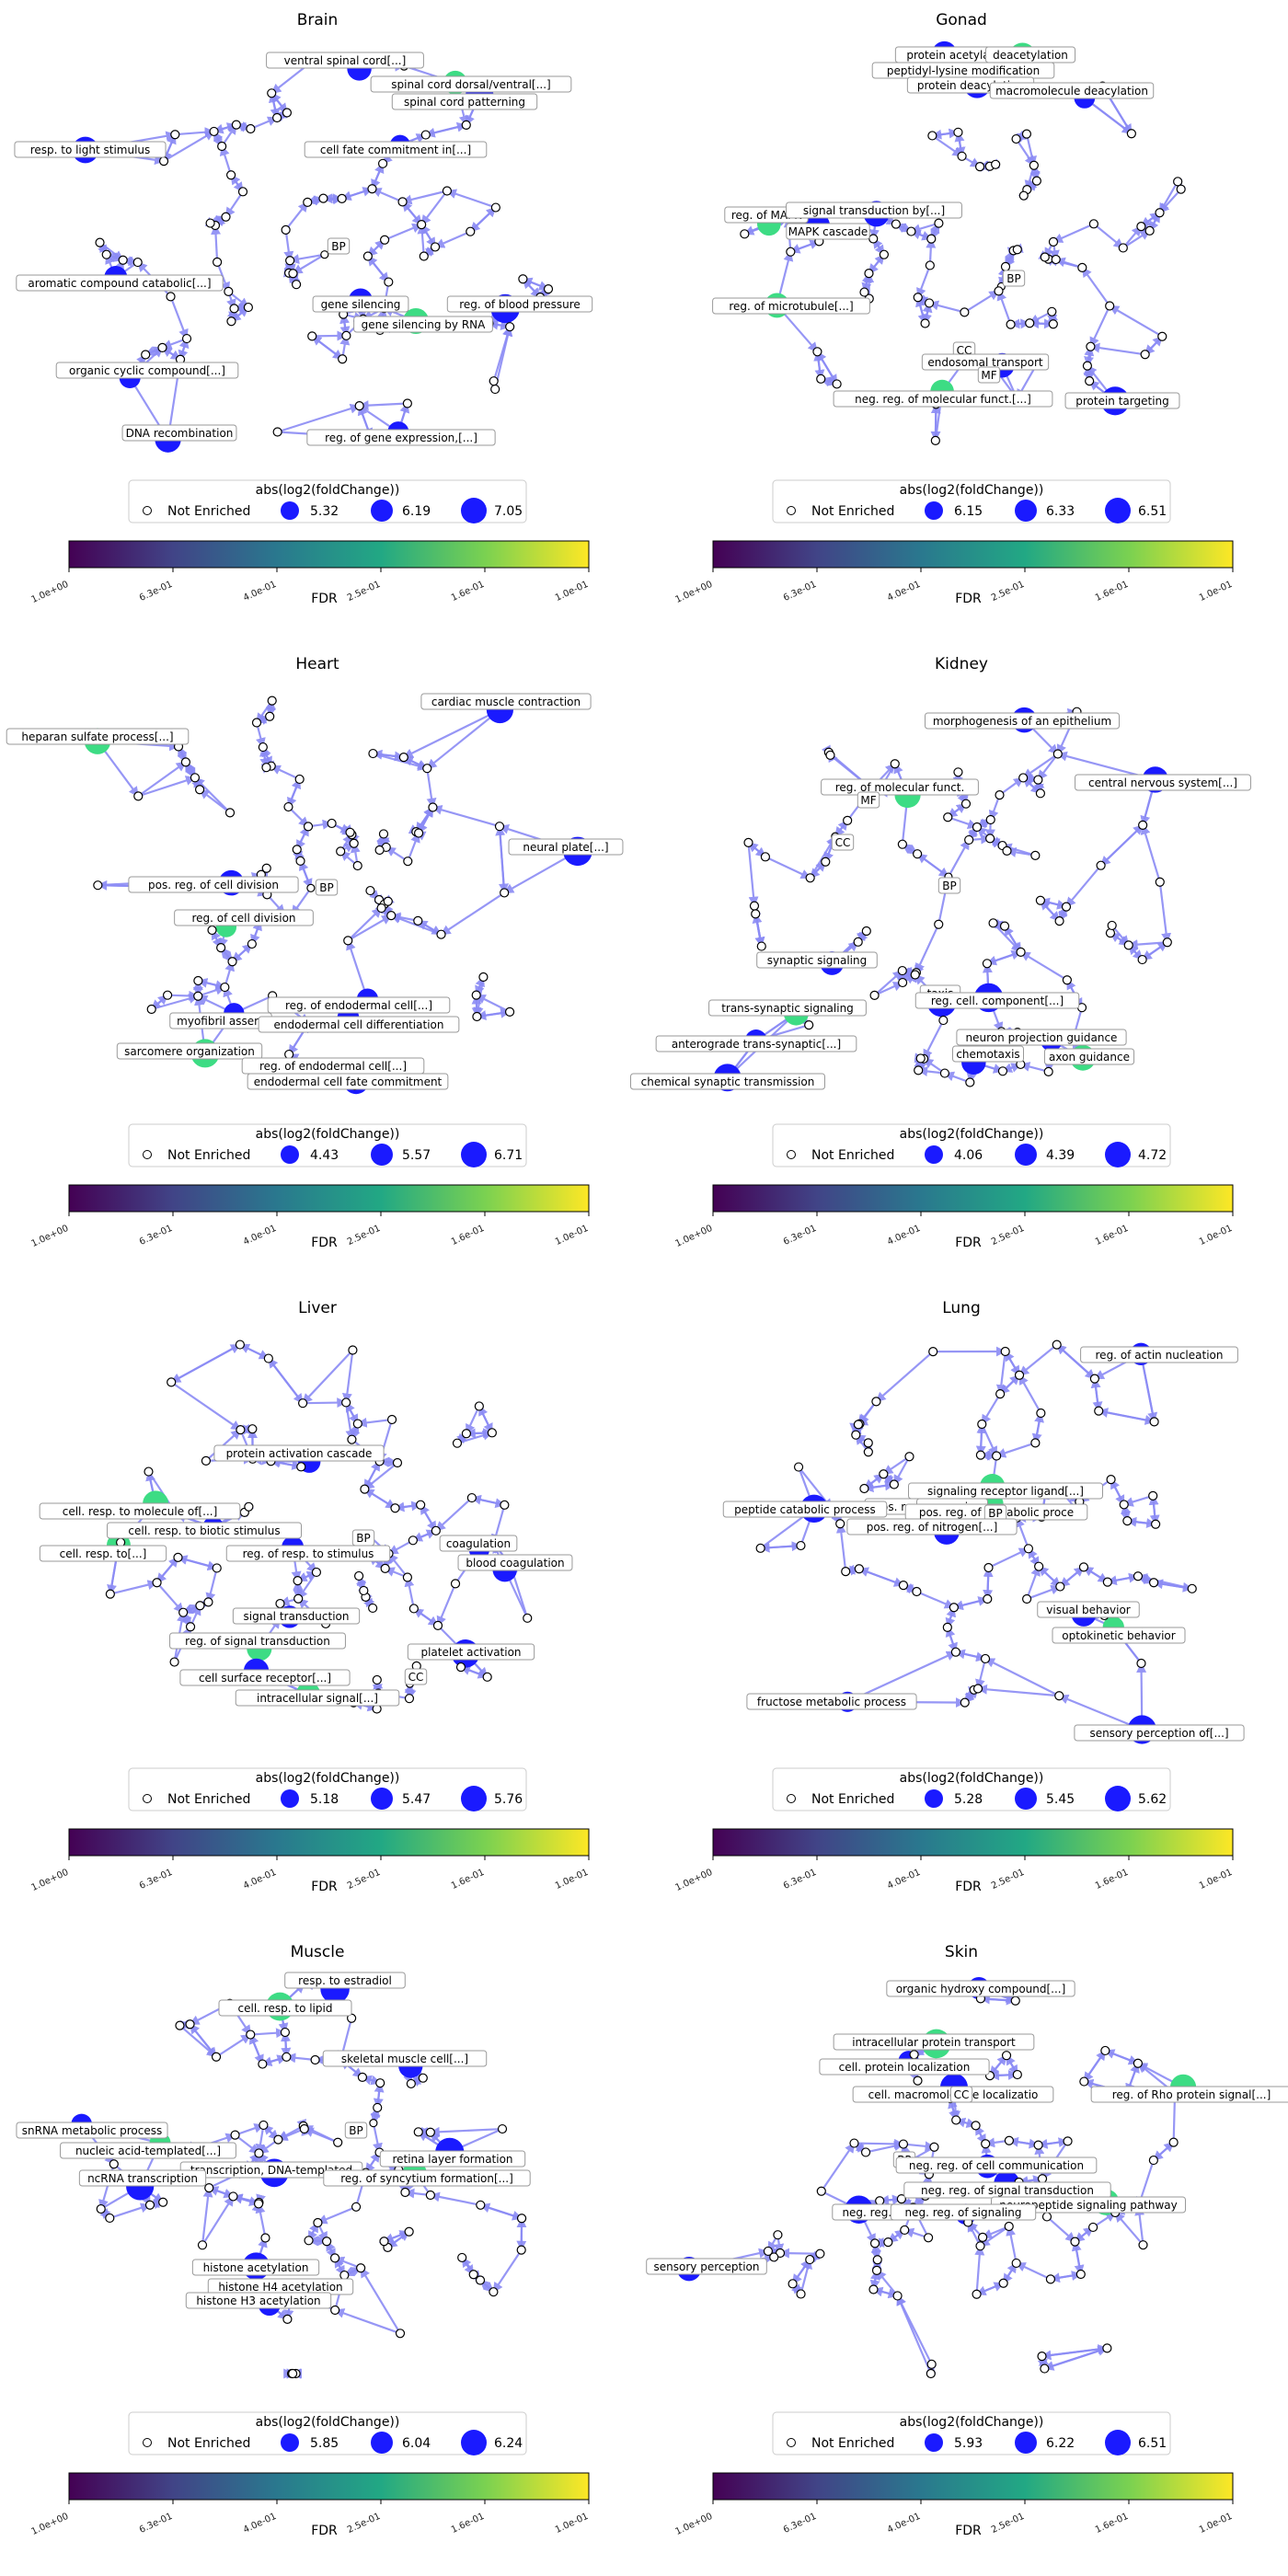 This screenshot has height=2576, width=1288. I want to click on label-text: CC, so click(962, 2094).